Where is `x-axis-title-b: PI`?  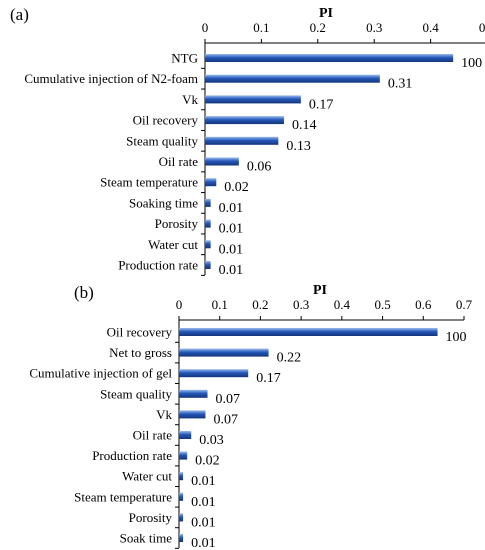 x-axis-title-b: PI is located at coordinates (320, 290).